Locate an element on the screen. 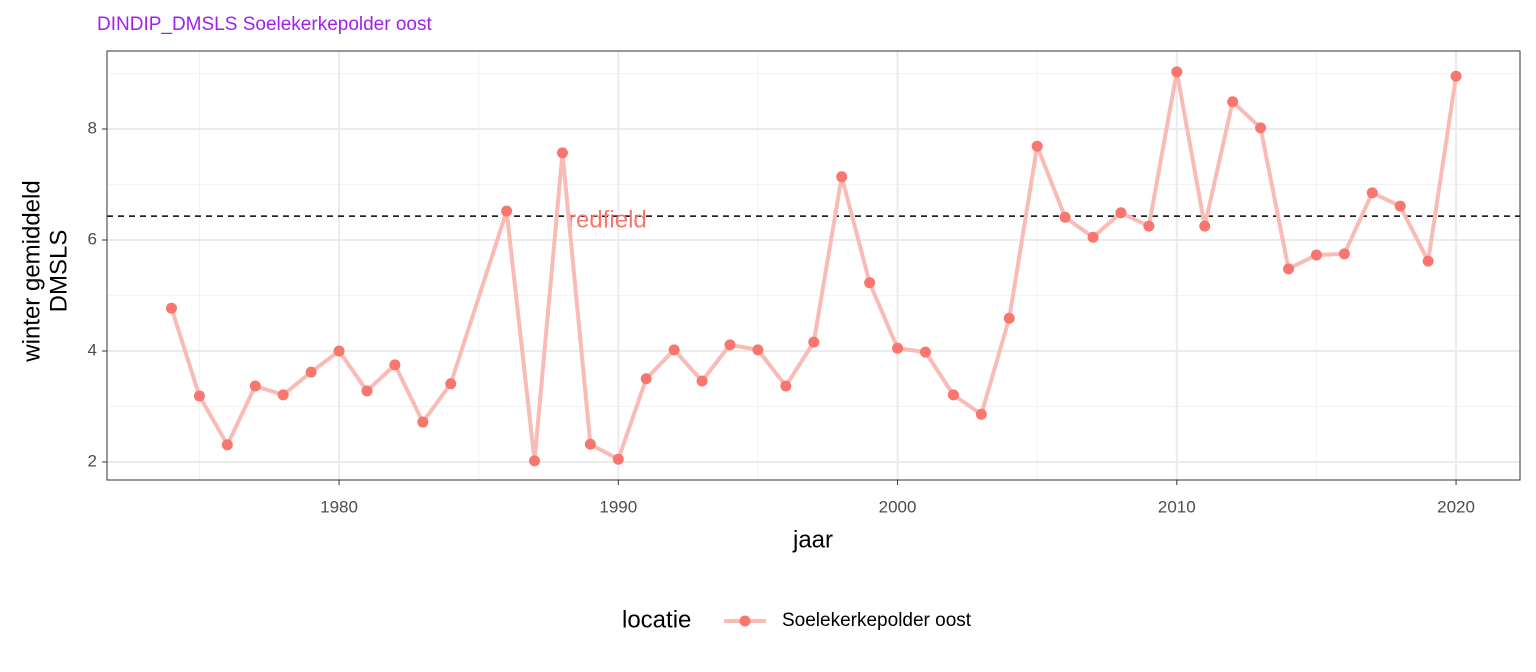  y-axis-label: DMSLS is located at coordinates (58, 271).